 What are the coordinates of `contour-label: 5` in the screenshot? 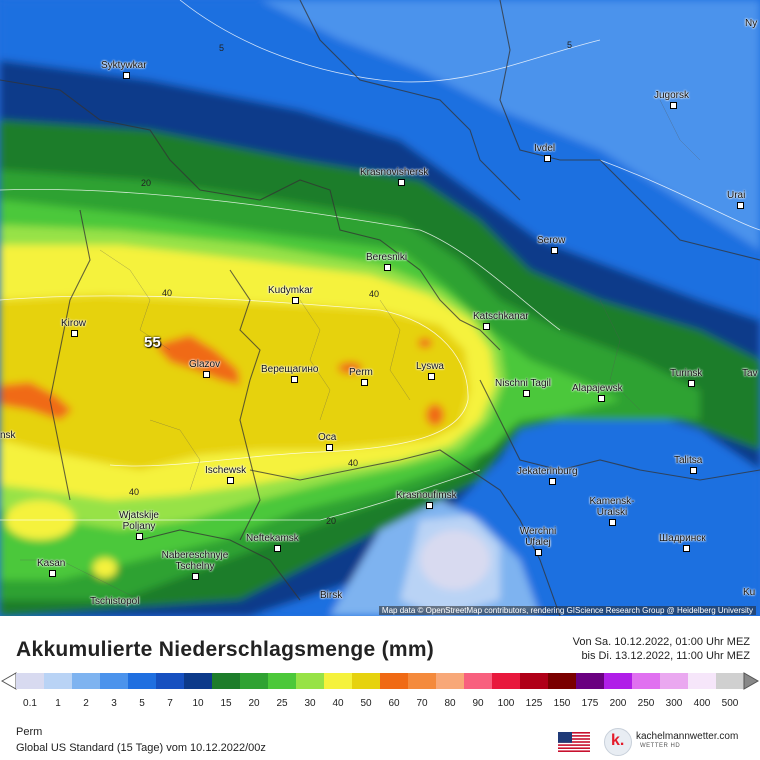 It's located at (222, 48).